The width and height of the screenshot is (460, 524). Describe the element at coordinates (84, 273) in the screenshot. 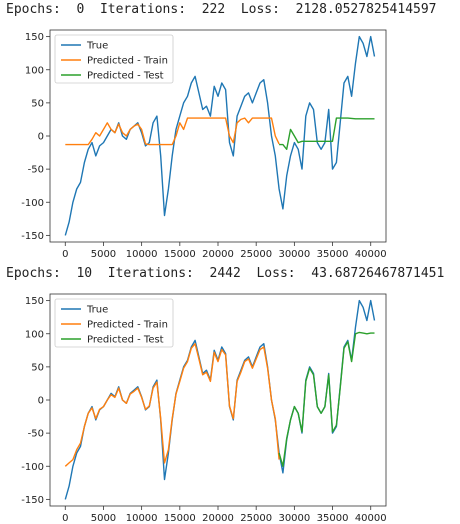

I see `epochs-value: 10` at that location.